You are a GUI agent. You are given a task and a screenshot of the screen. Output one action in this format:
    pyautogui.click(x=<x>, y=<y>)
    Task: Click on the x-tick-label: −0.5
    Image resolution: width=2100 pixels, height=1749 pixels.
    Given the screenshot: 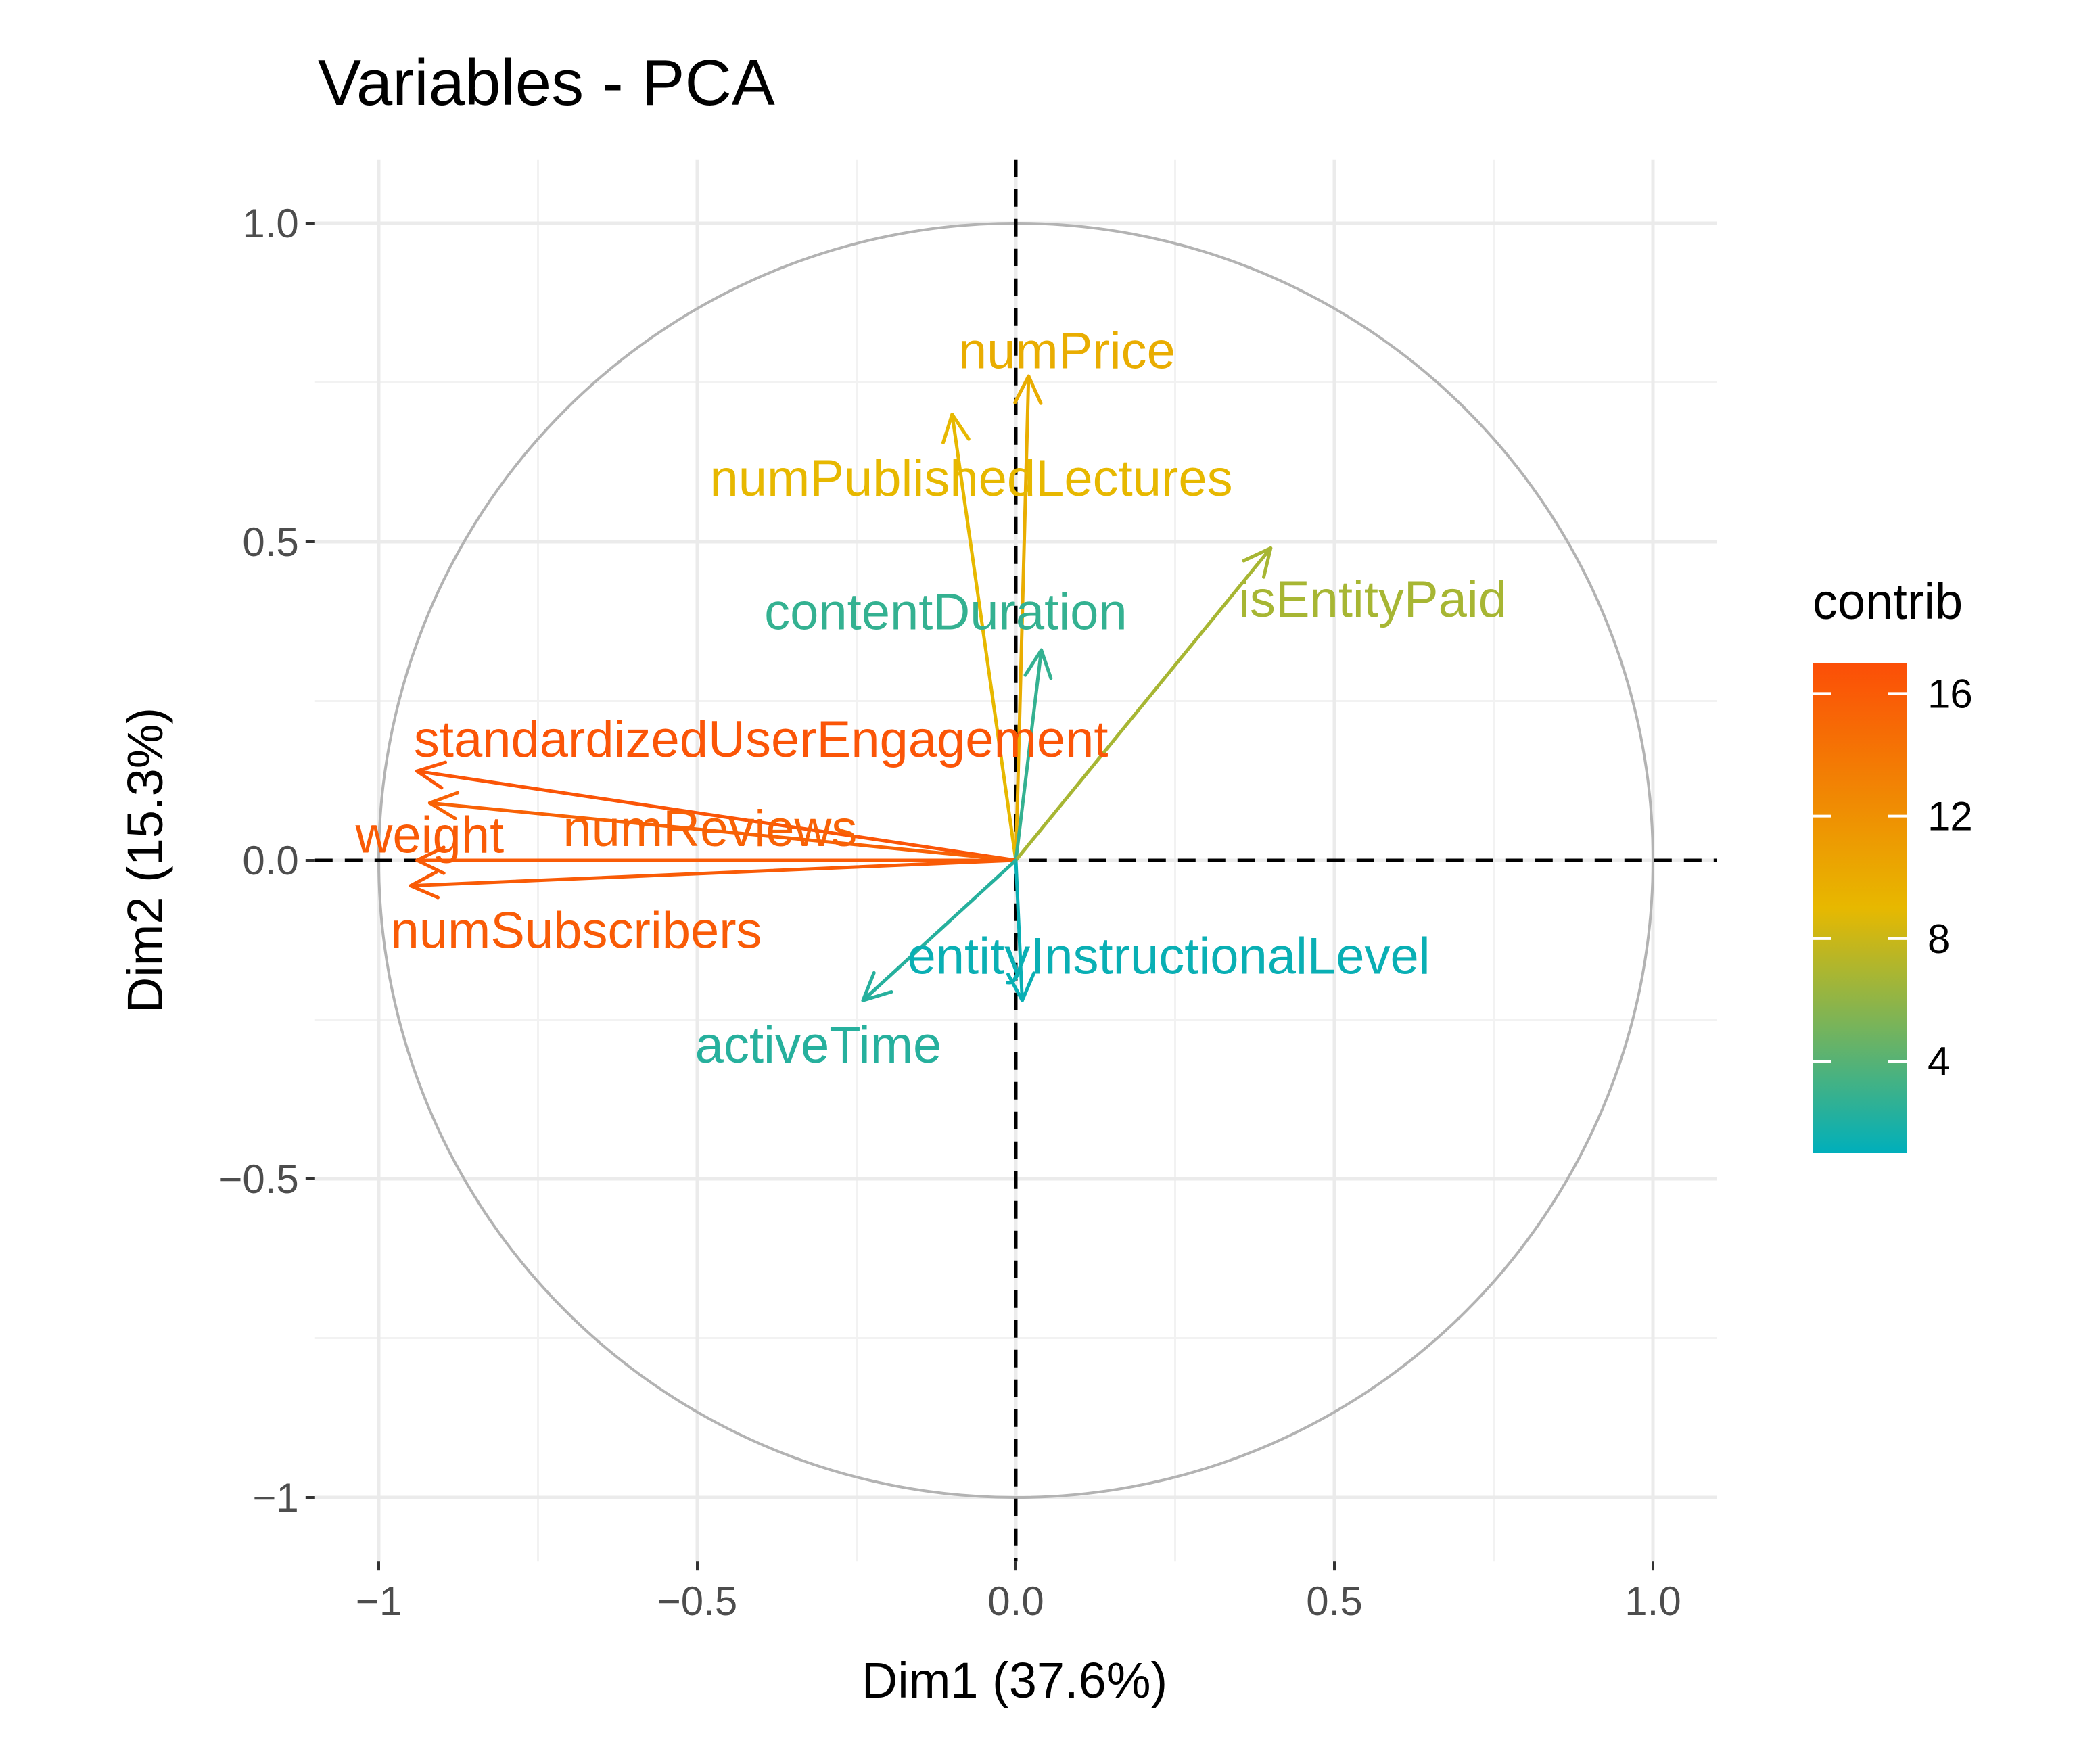 What is the action you would take?
    pyautogui.click(x=697, y=1601)
    